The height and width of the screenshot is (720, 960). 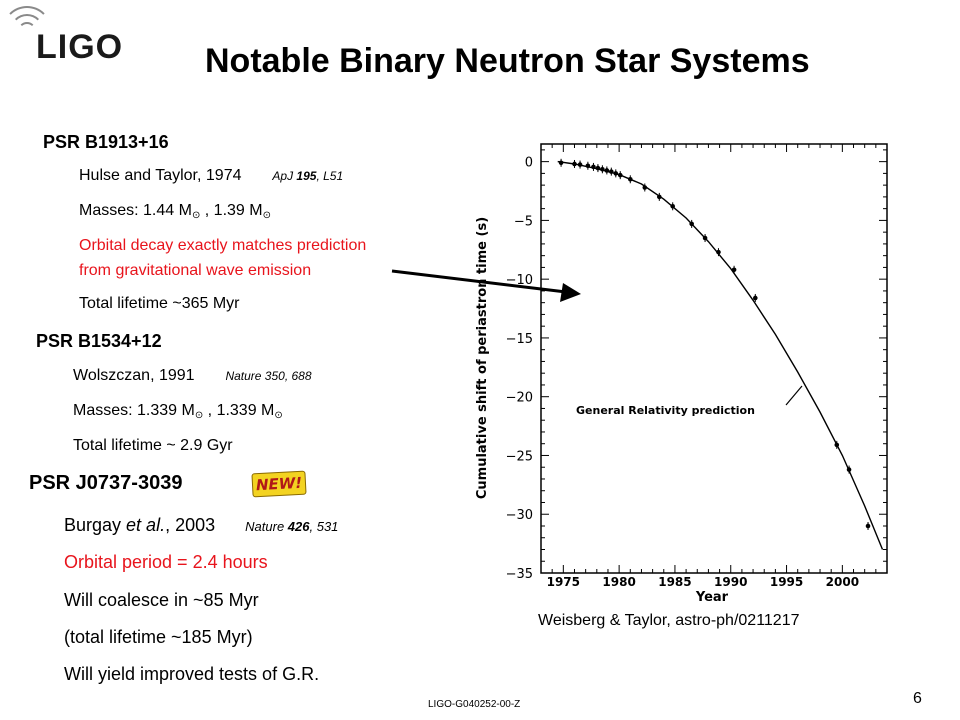 I want to click on mass-2: 1.339 M, so click(x=245, y=410).